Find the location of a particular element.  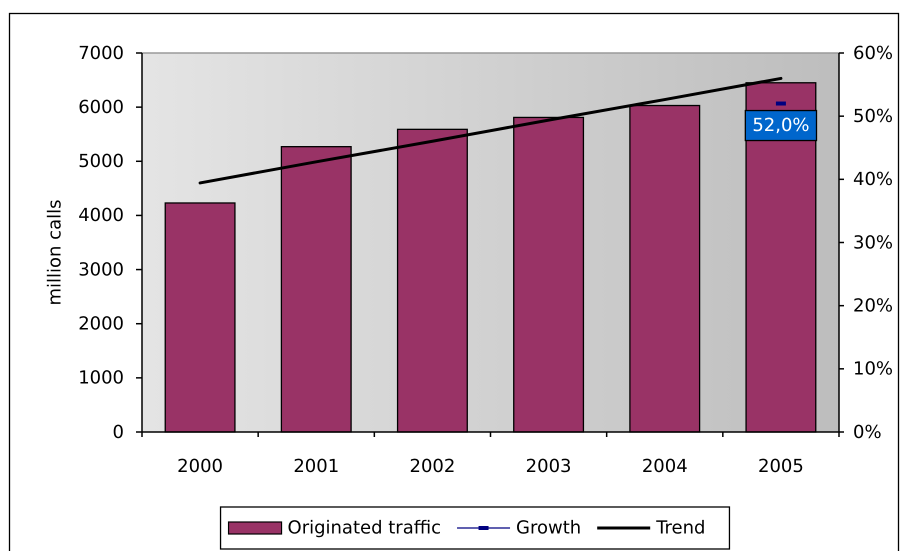

data-label: 52,0% is located at coordinates (781, 125).